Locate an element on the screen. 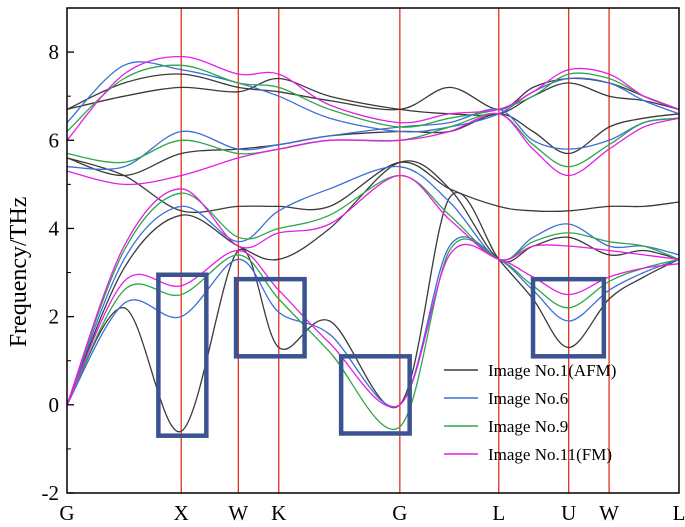 This screenshot has width=685, height=527. highlight-box-g is located at coordinates (375, 395).